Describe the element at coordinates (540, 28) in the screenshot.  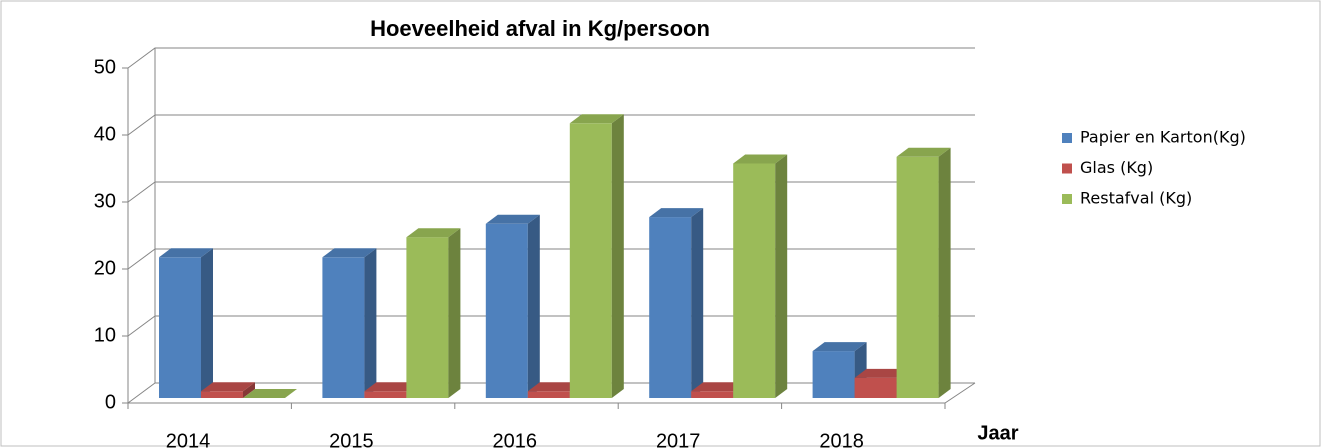
I see `chart-title: Hoeveelheid afval in Kg/persoon` at that location.